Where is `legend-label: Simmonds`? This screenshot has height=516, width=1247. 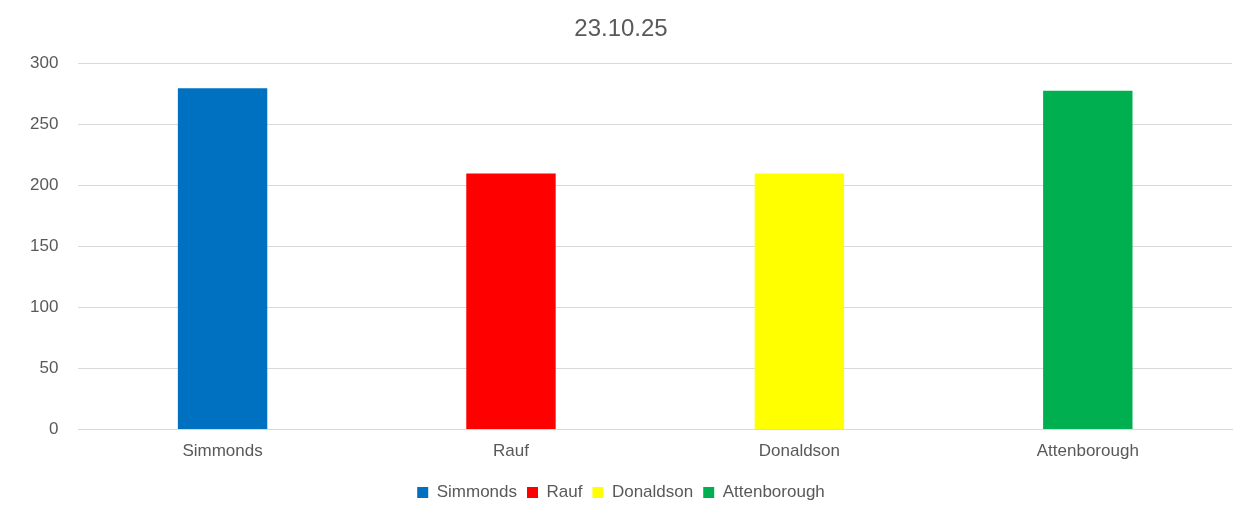
legend-label: Simmonds is located at coordinates (477, 492).